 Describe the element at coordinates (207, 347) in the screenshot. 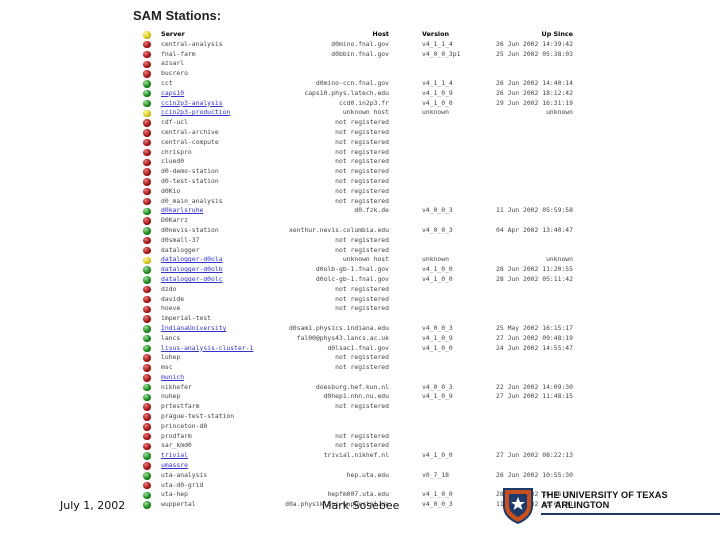

I see `station-link: lisus-analysis-cluster-1` at that location.